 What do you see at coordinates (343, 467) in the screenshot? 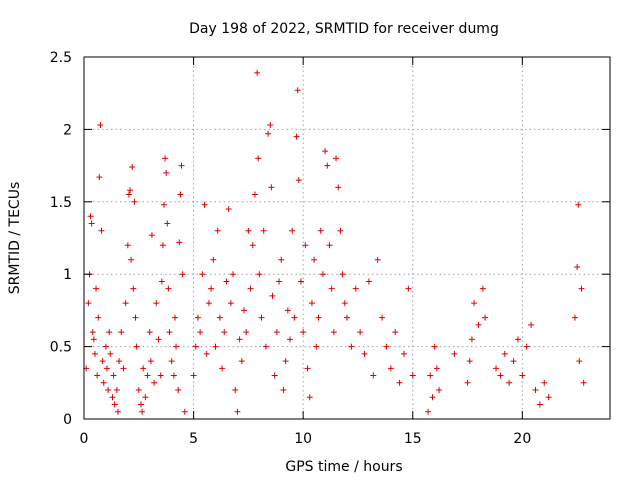
I see `x-axis-label: GPS time / hours` at bounding box center [343, 467].